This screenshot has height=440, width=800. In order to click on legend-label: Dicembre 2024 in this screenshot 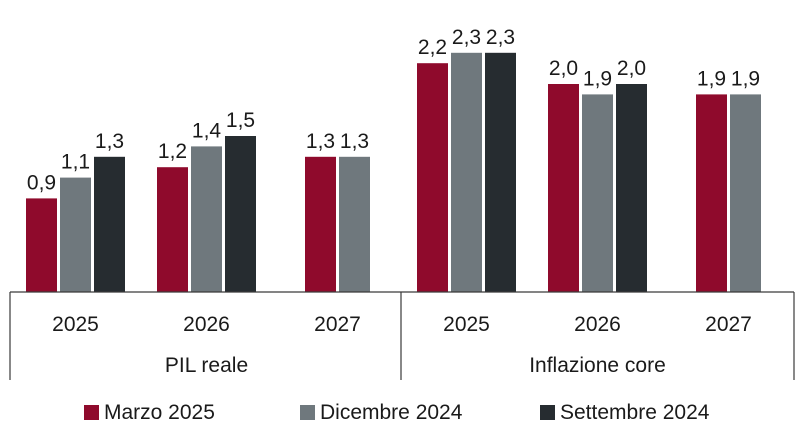, I will do `click(391, 412)`.